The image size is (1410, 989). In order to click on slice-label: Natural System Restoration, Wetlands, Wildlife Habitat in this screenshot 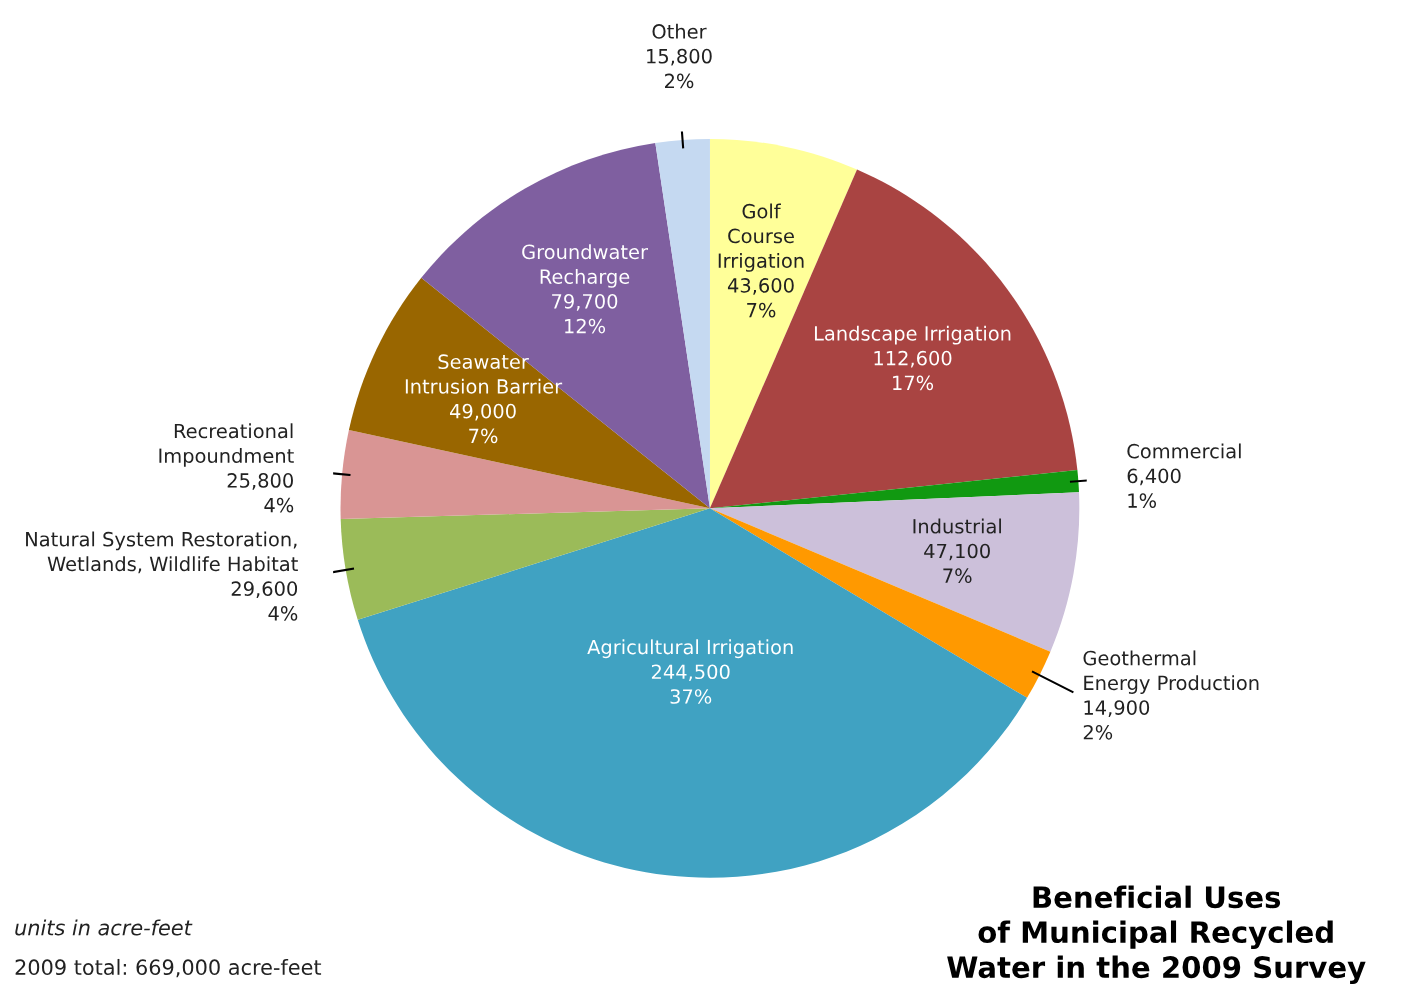, I will do `click(162, 552)`.